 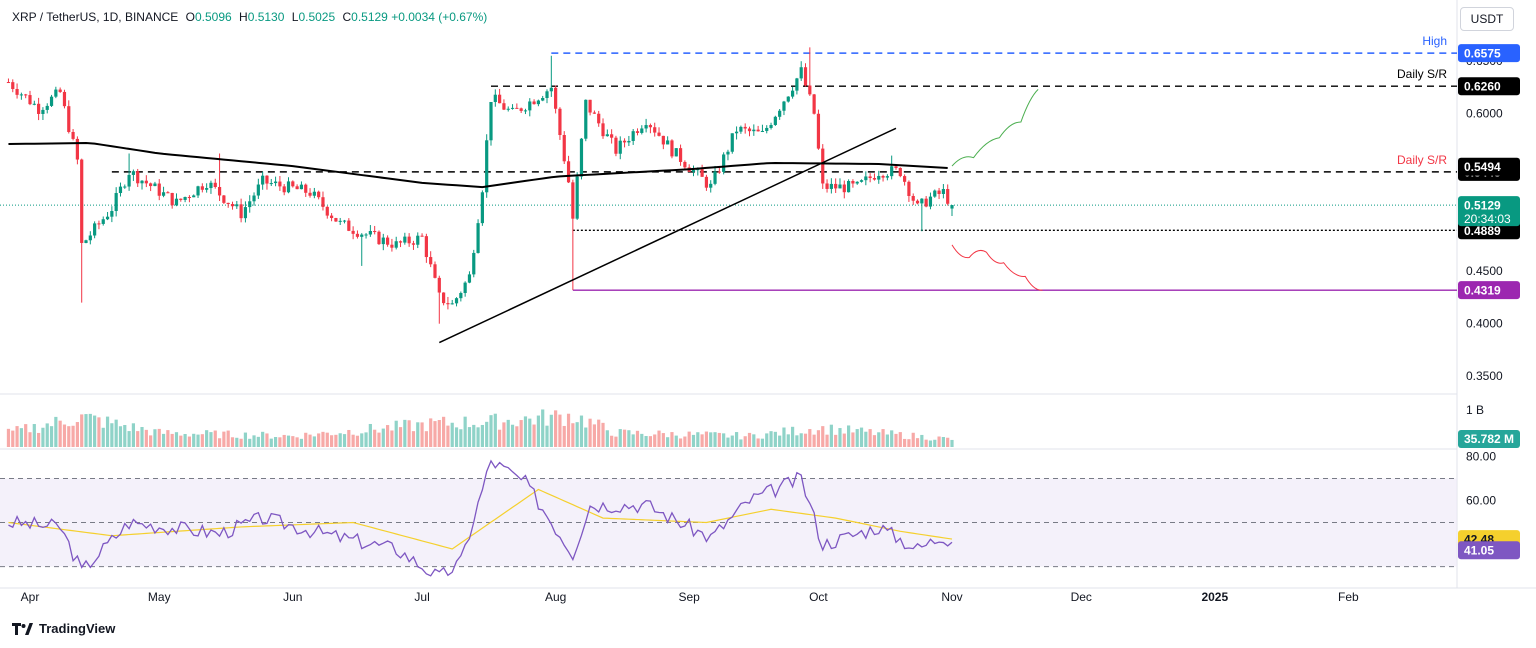 What do you see at coordinates (63, 628) in the screenshot?
I see `tradingview-logo: TradingView` at bounding box center [63, 628].